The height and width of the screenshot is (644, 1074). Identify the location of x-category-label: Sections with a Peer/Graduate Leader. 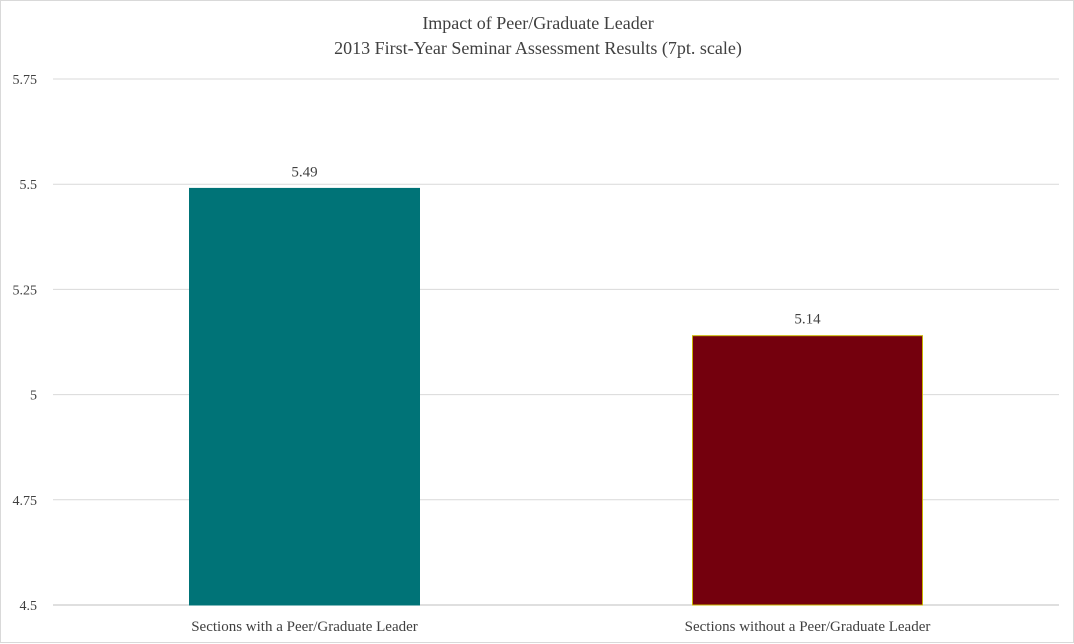
(304, 627).